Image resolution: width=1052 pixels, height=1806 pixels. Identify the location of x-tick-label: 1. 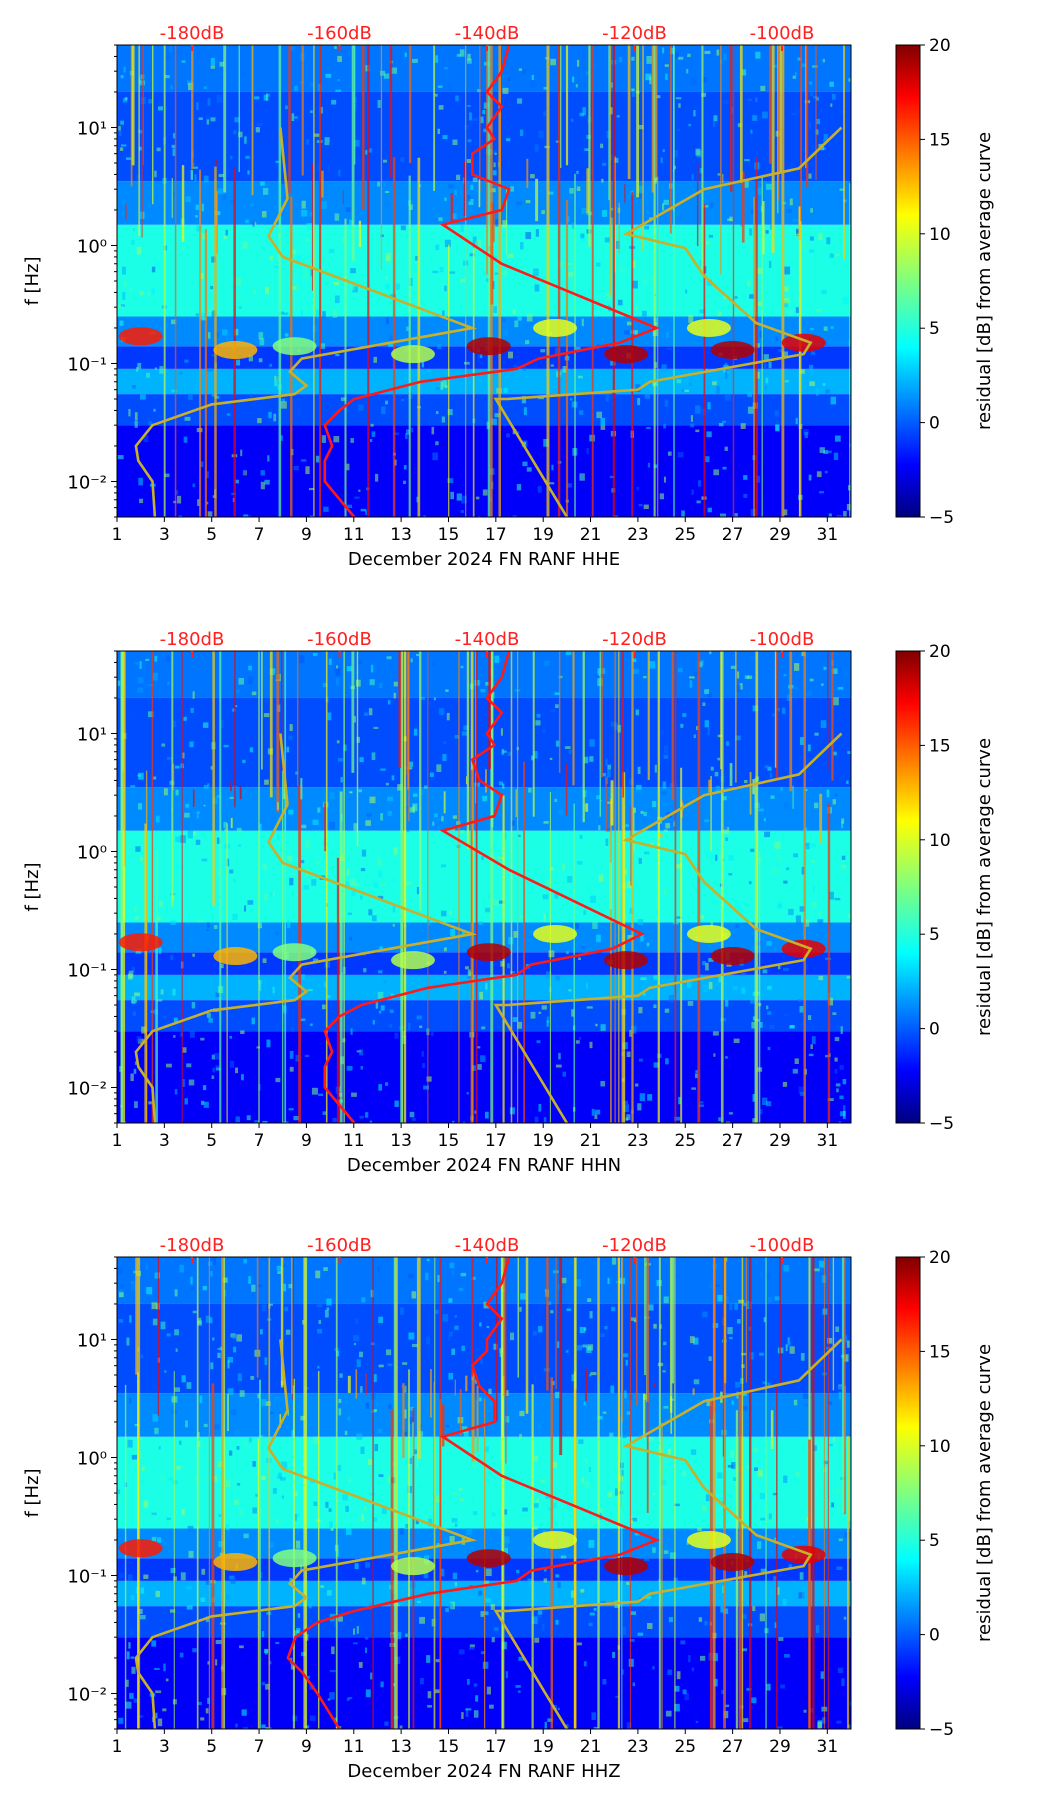
(117, 535).